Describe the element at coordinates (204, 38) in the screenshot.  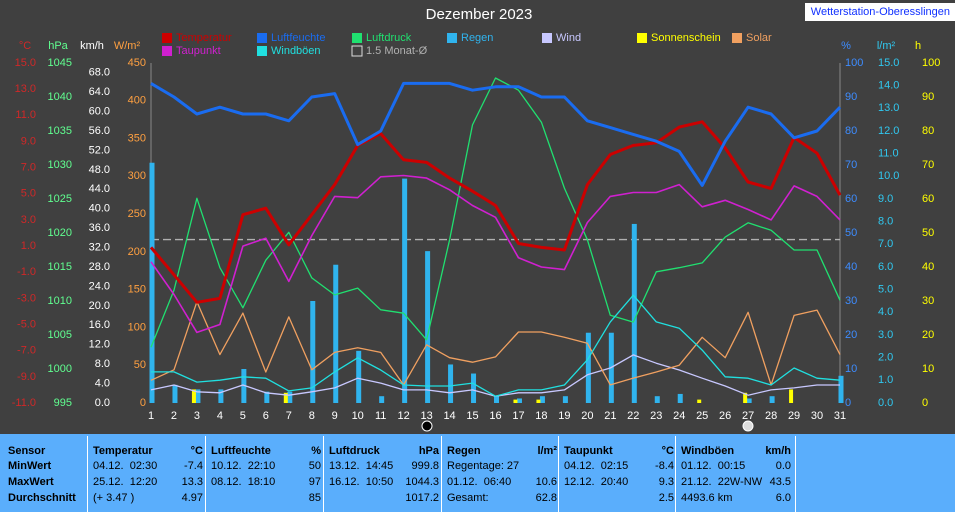
I see `legend-label: Temperatur` at that location.